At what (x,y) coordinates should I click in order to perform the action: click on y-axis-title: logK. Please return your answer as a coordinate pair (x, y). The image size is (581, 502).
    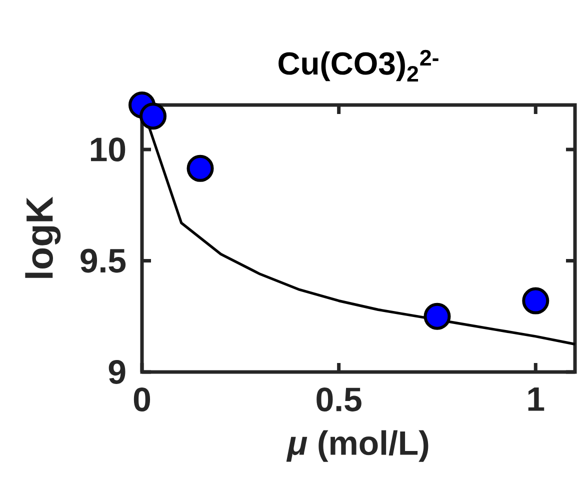
    Looking at the image, I should click on (43, 237).